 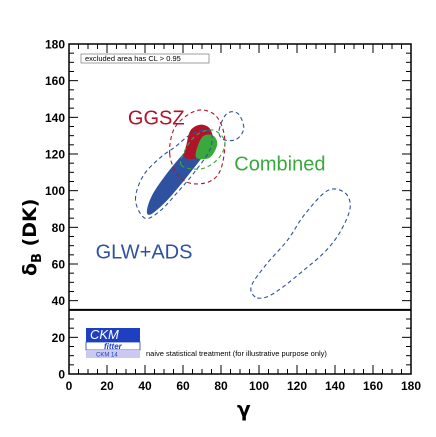 I want to click on ggsz-label: GGSZ, so click(x=156, y=119).